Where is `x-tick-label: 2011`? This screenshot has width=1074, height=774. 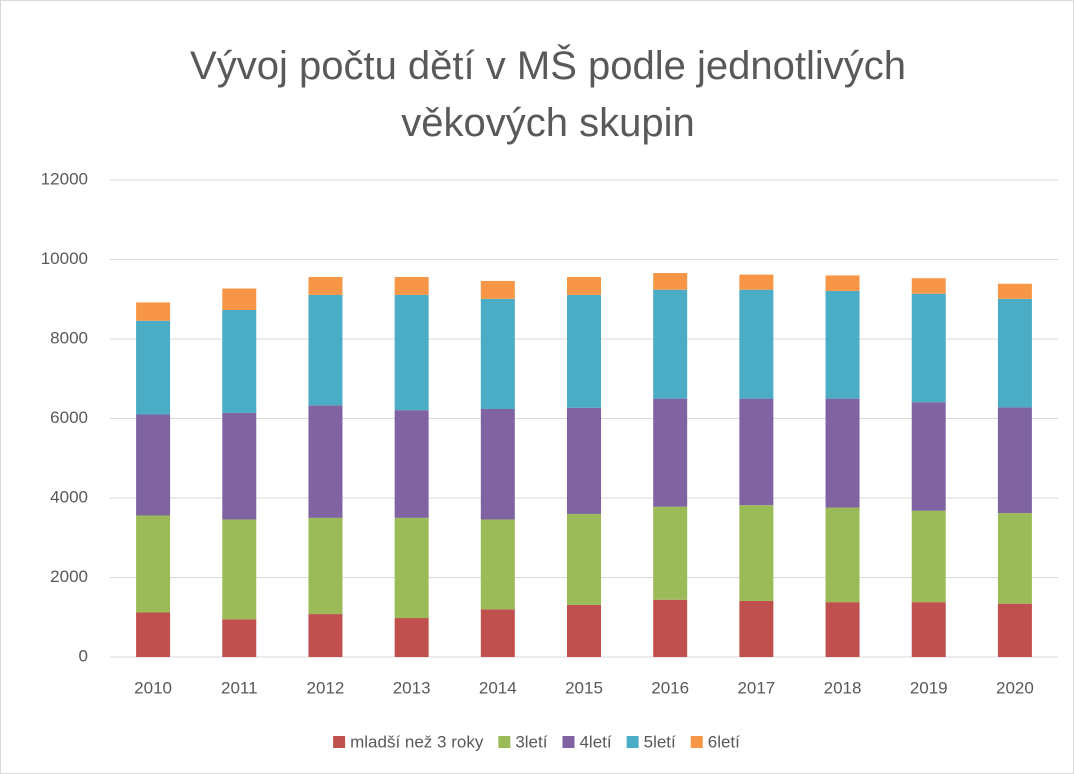
x-tick-label: 2011 is located at coordinates (239, 687).